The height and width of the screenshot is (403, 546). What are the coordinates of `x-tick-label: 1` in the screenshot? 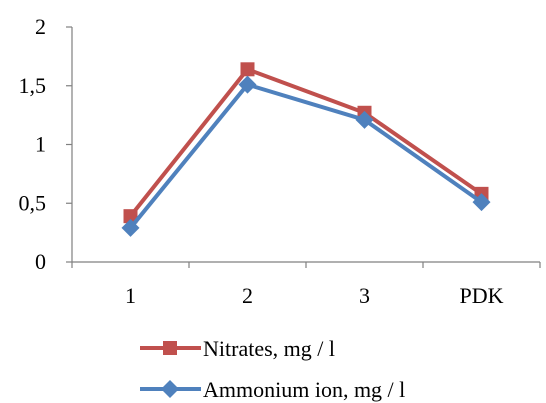 It's located at (130, 295).